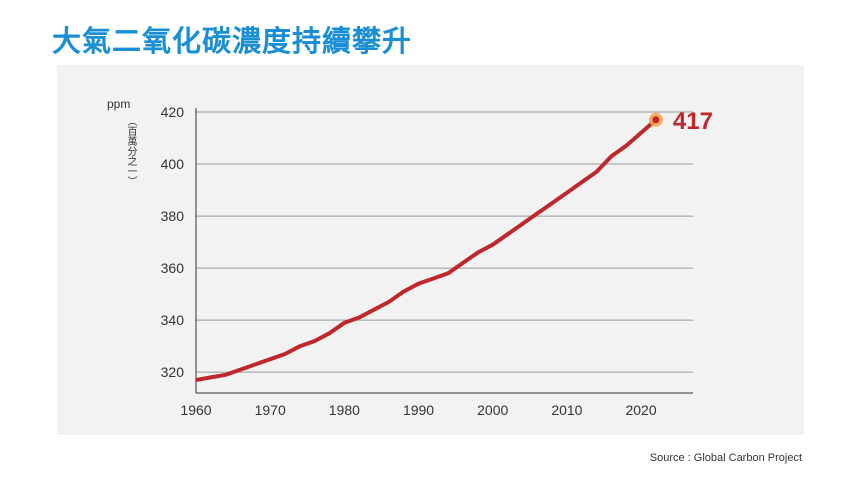 Image resolution: width=860 pixels, height=480 pixels. What do you see at coordinates (173, 372) in the screenshot?
I see `y-tick-label-320: 320` at bounding box center [173, 372].